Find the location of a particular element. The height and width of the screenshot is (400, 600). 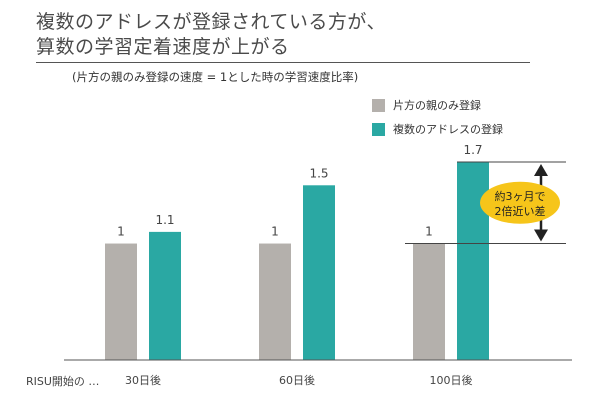

title-line-1: 複数のアドレスが登録されている方が、 is located at coordinates (211, 22).